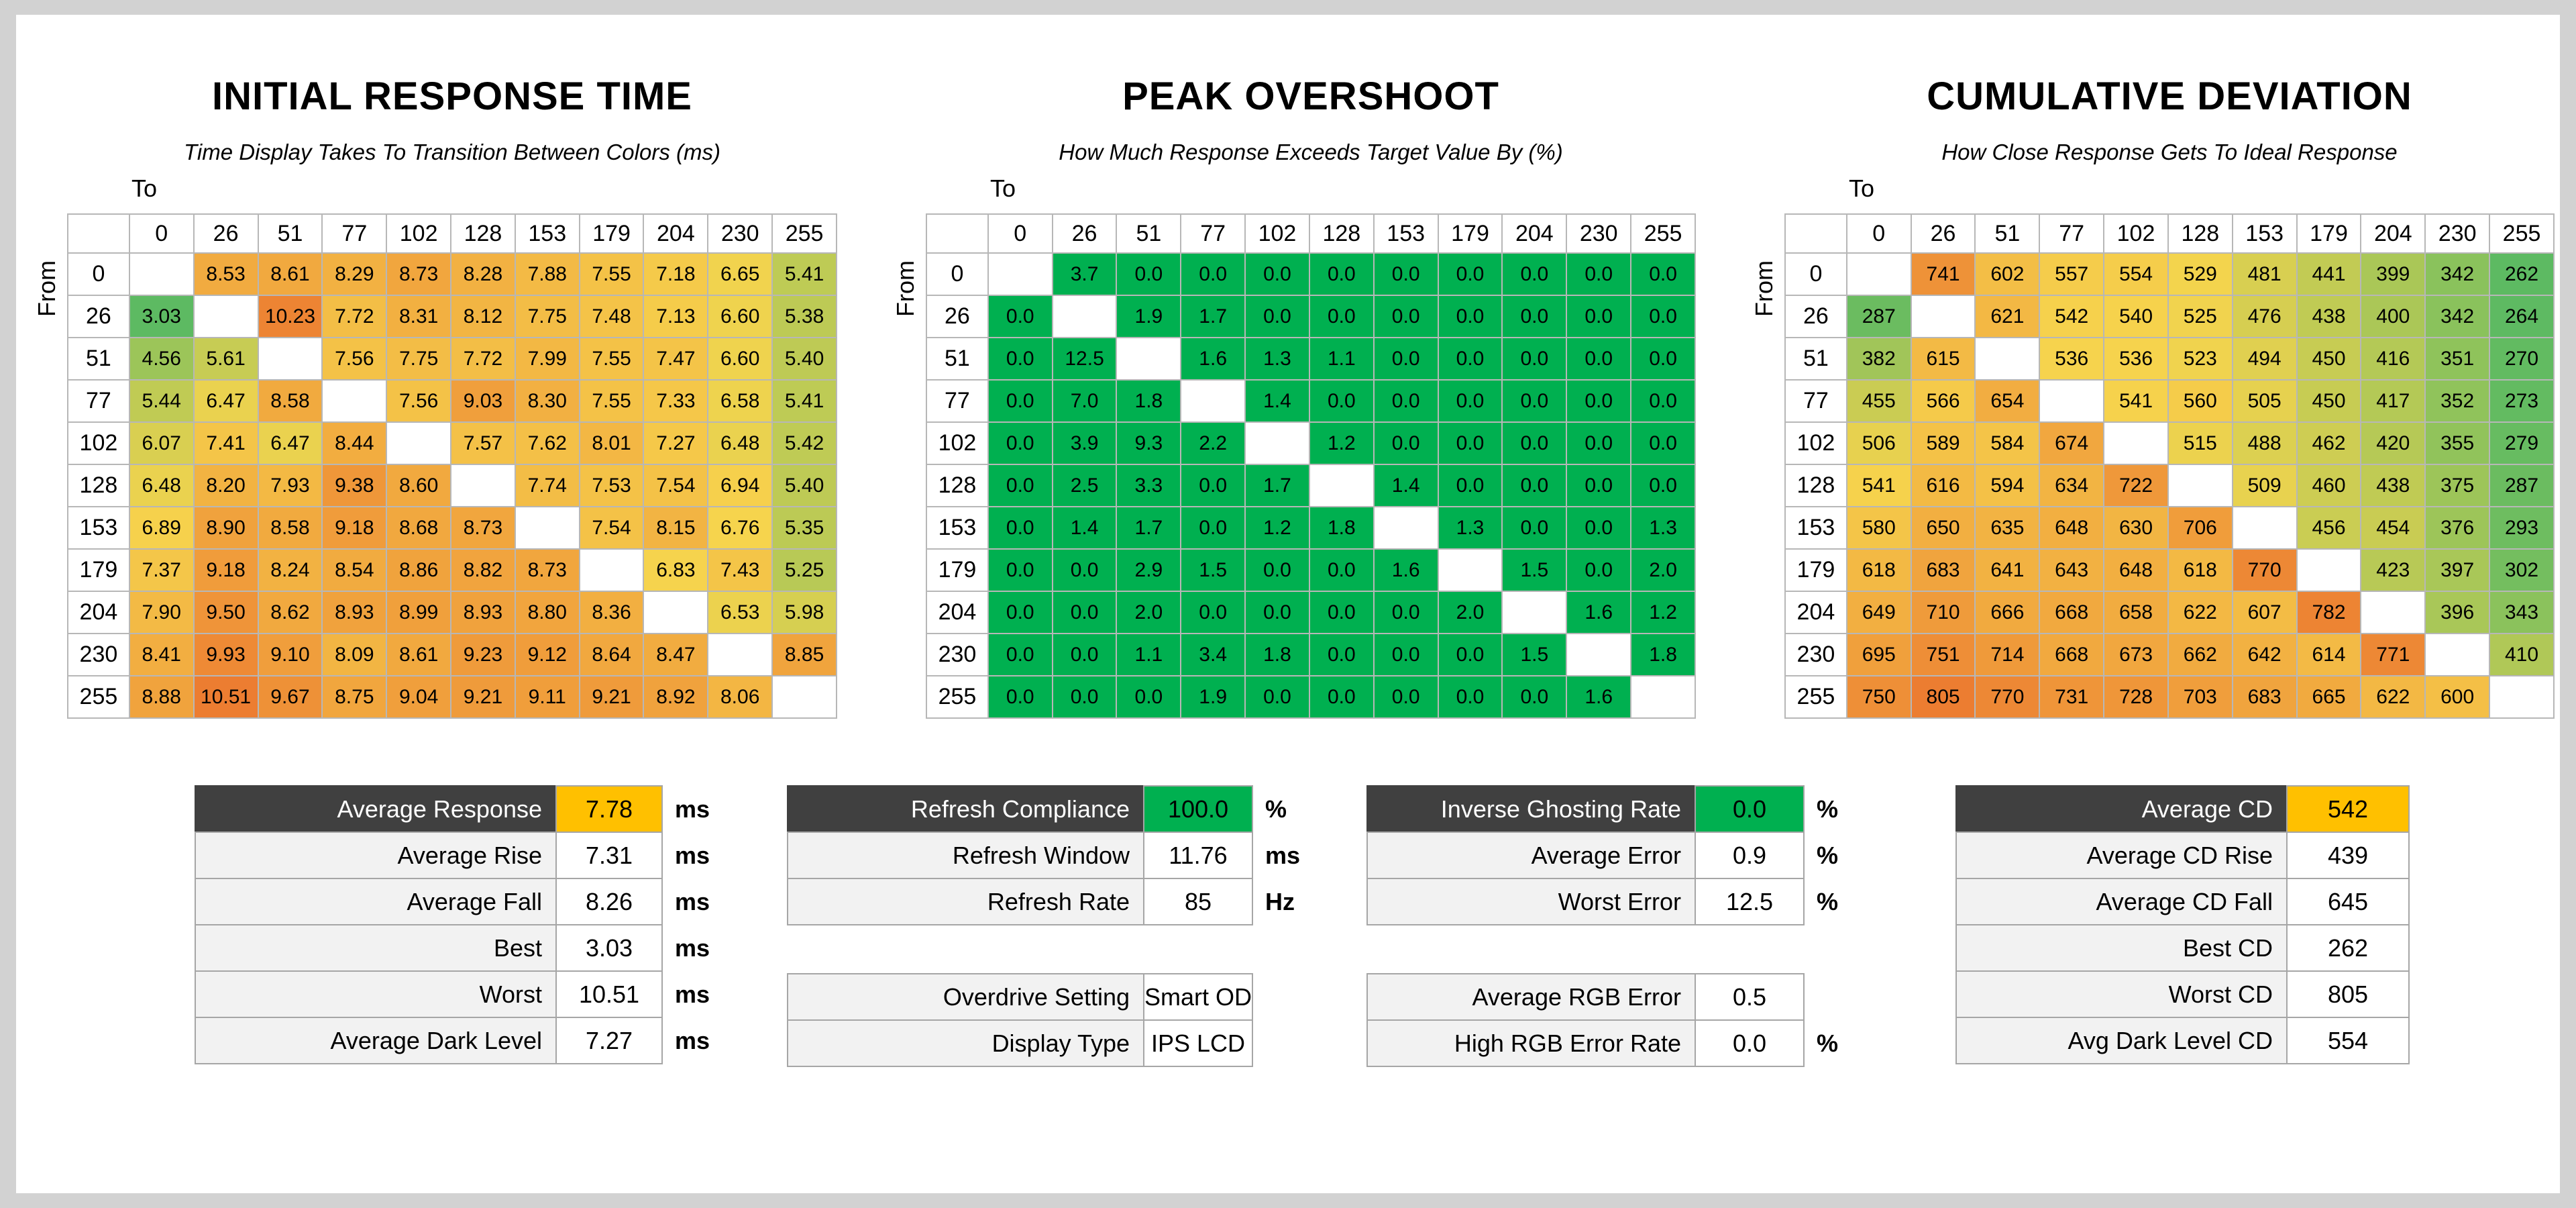  I want to click on matrix-cell: 6.60, so click(740, 316).